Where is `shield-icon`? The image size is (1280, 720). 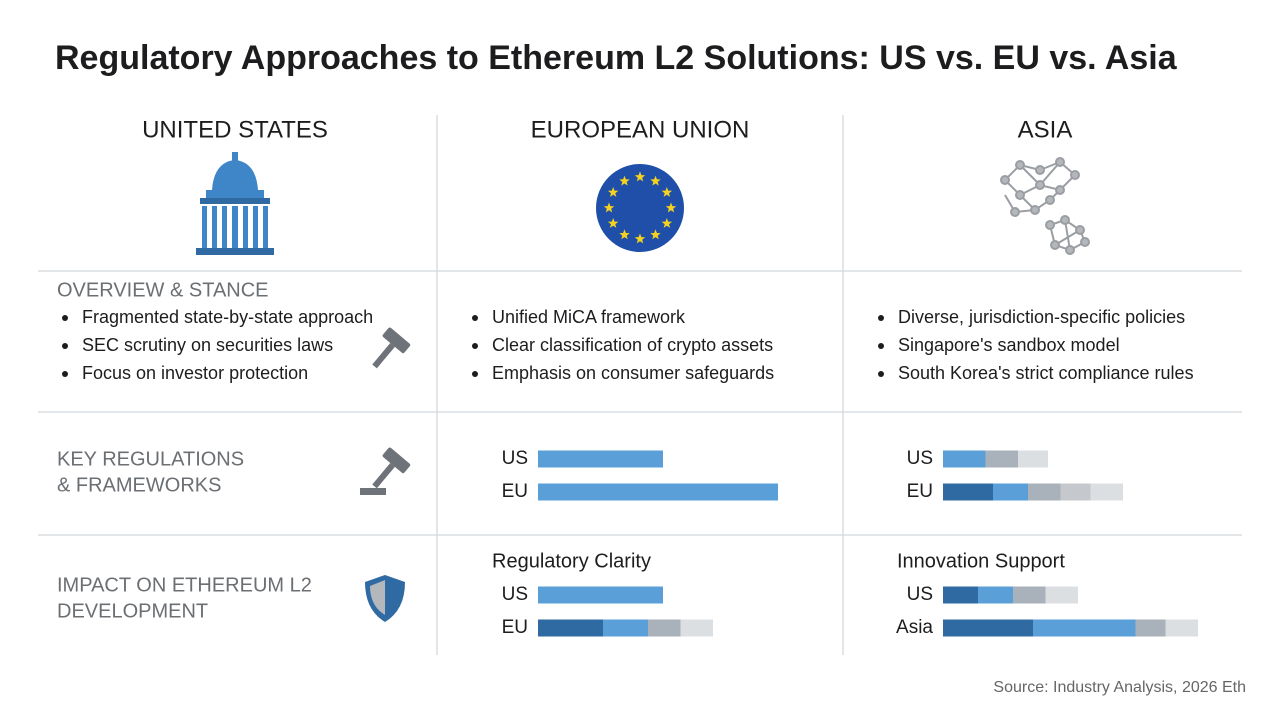 shield-icon is located at coordinates (385, 598).